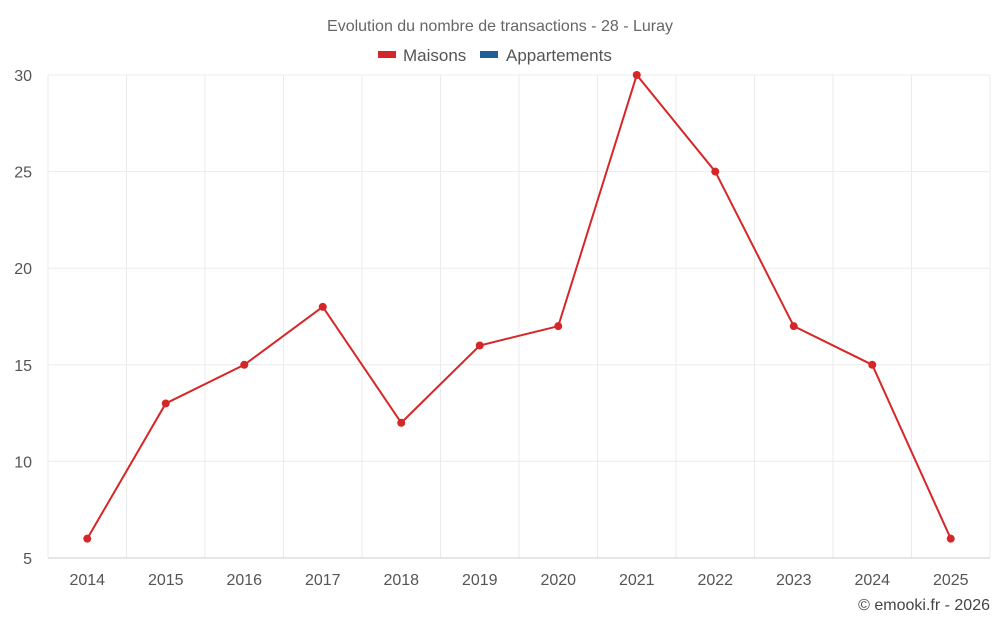 The image size is (1000, 625). What do you see at coordinates (715, 580) in the screenshot?
I see `x-tick-label: 2022` at bounding box center [715, 580].